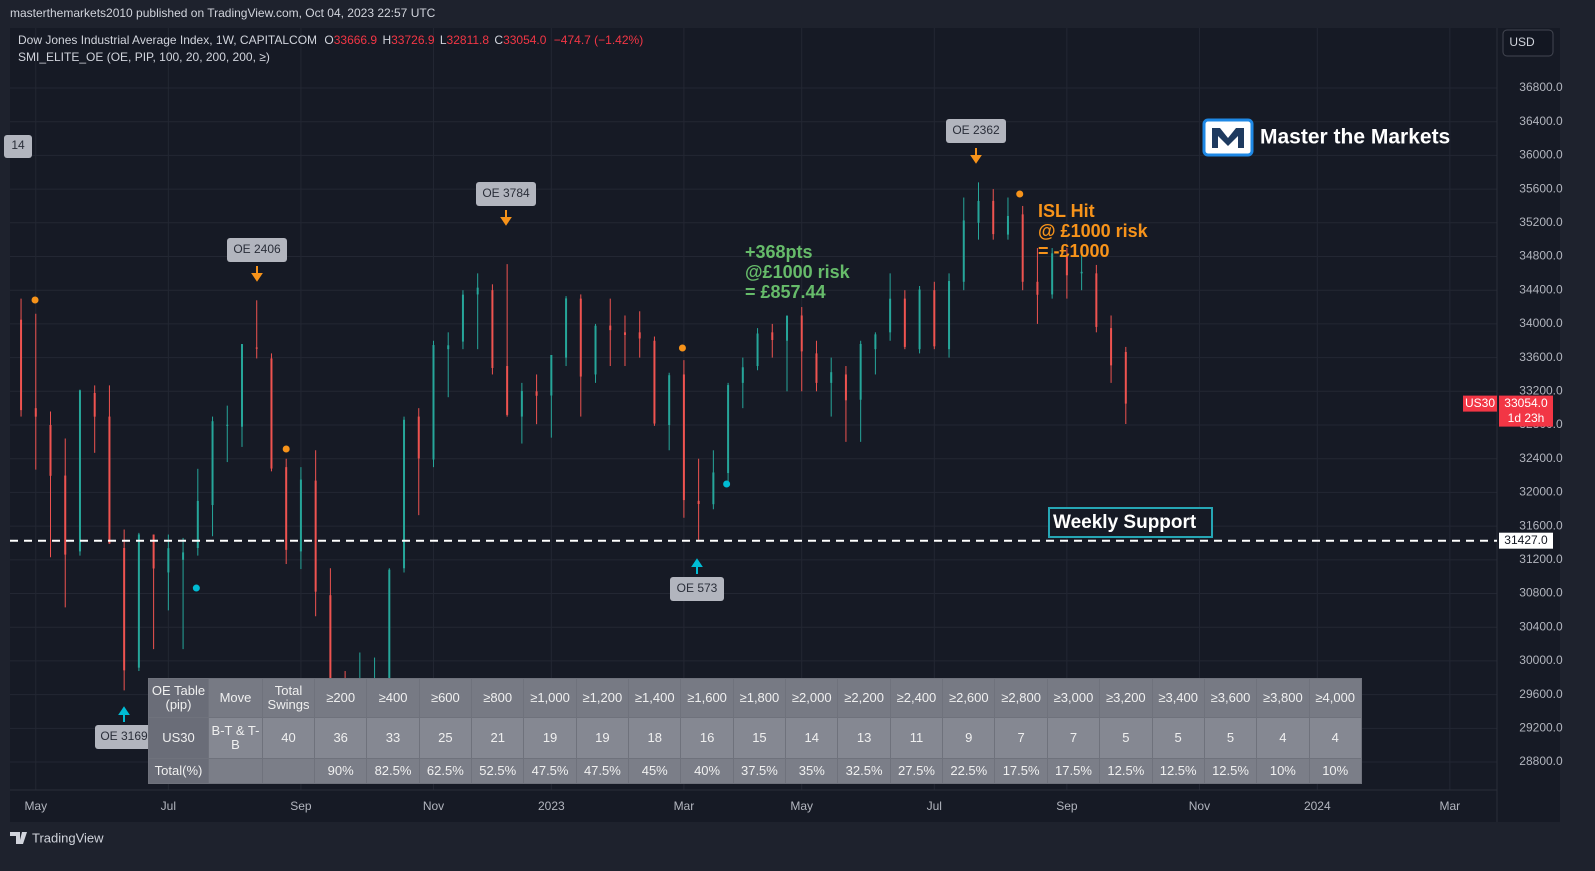 This screenshot has height=871, width=1595. What do you see at coordinates (235, 698) in the screenshot?
I see `table-cell: Move` at bounding box center [235, 698].